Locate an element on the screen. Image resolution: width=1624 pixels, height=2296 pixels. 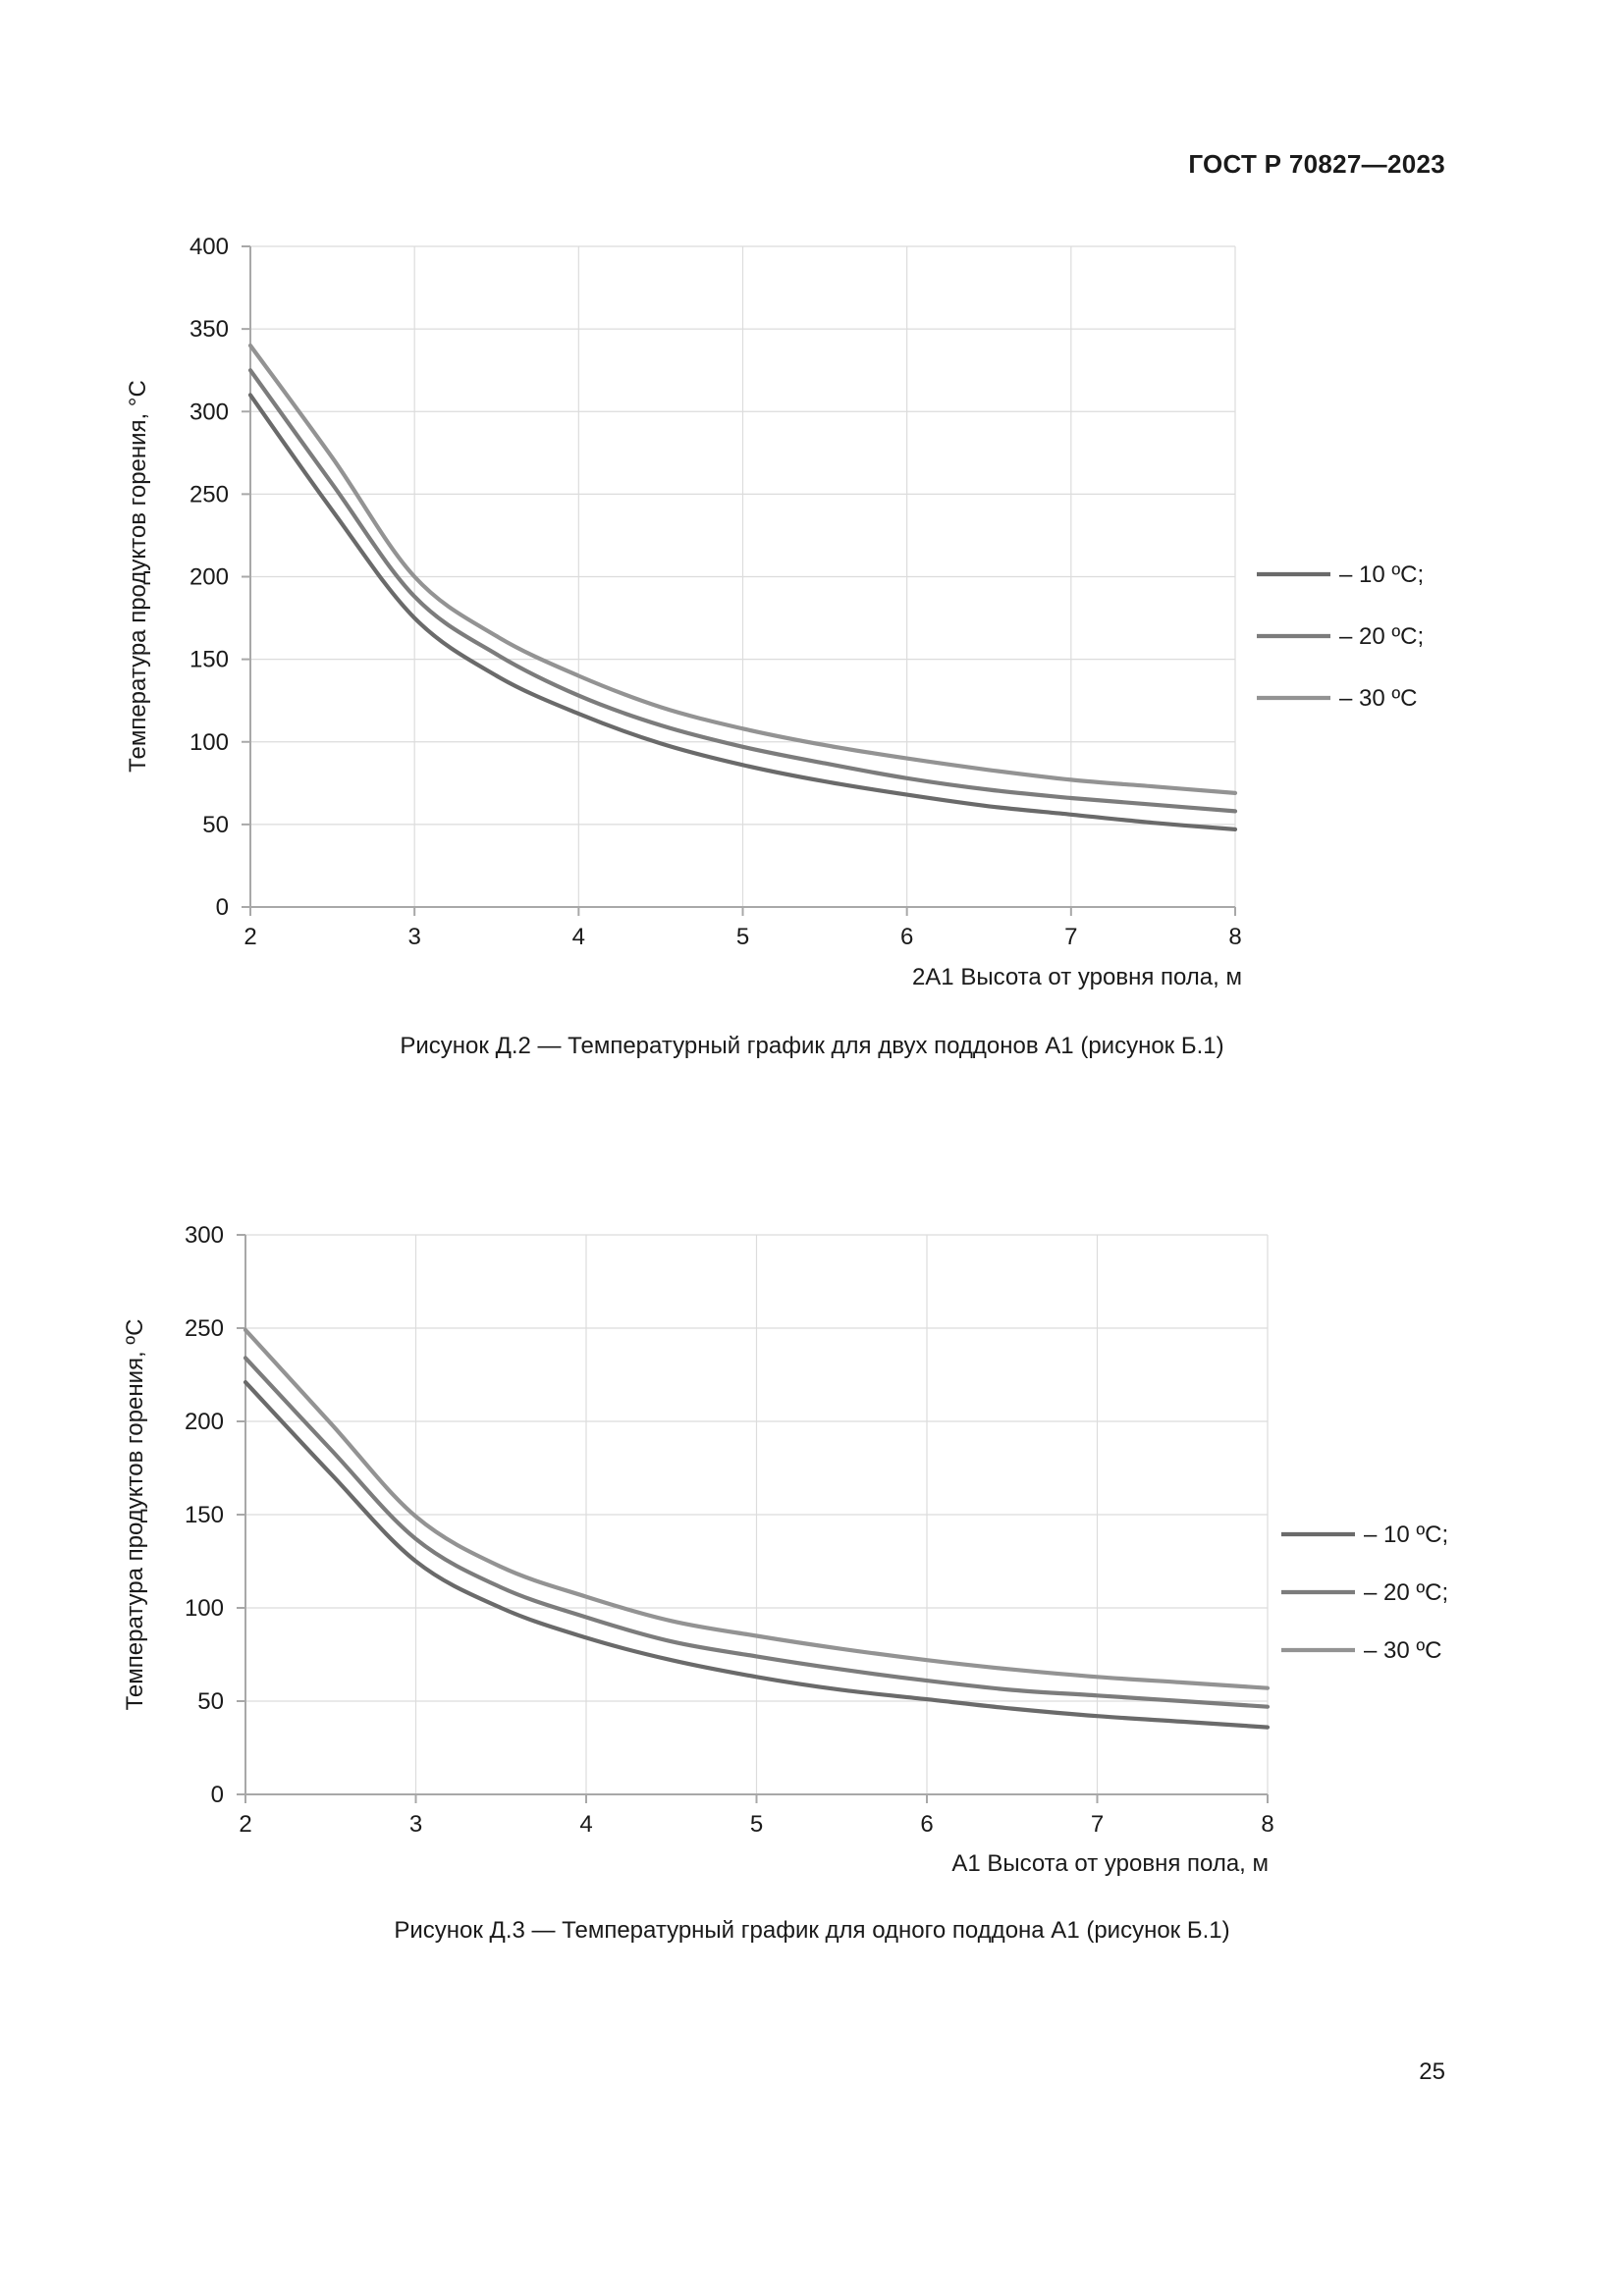
y-axis-title: Температура продуктов горения, °С is located at coordinates (138, 577).